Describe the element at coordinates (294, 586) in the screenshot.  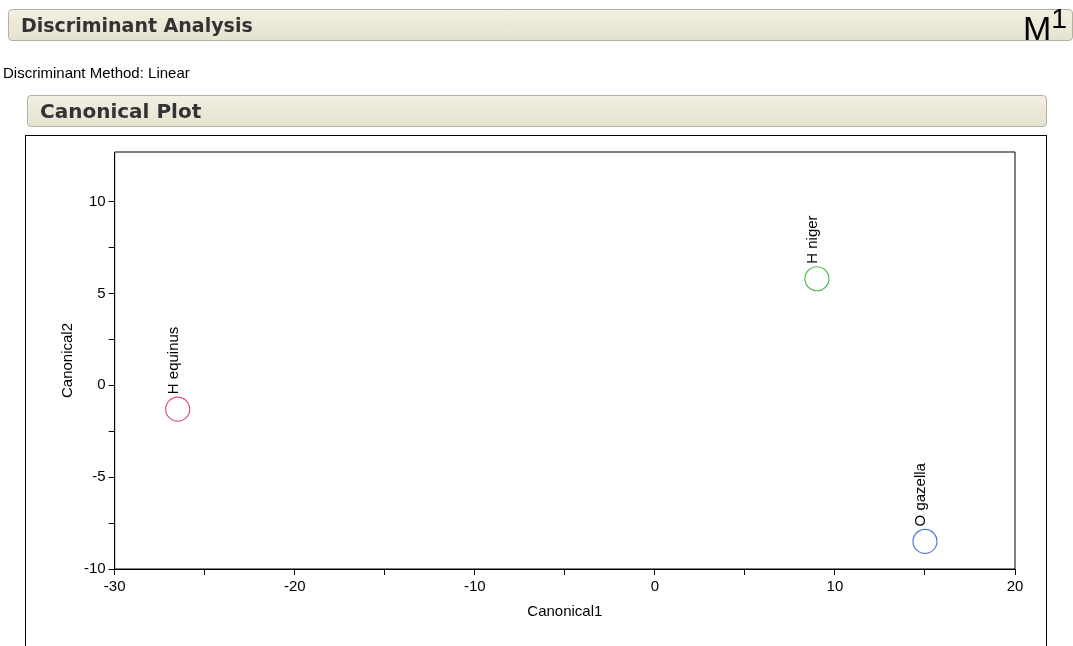
I see `x-tick-label: -20` at that location.